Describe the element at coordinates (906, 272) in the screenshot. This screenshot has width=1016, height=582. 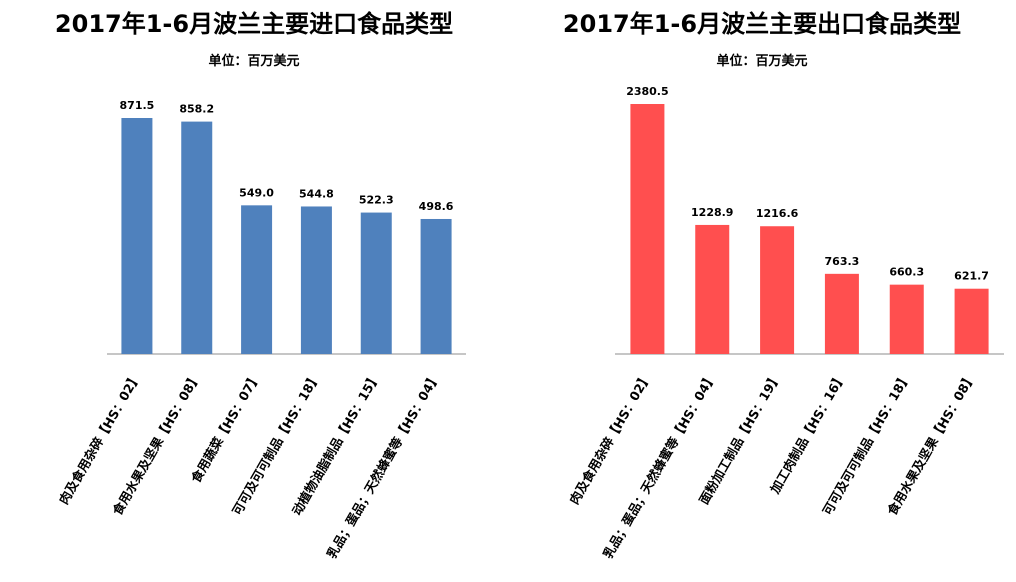
I see `export-value-label: 660.3` at that location.